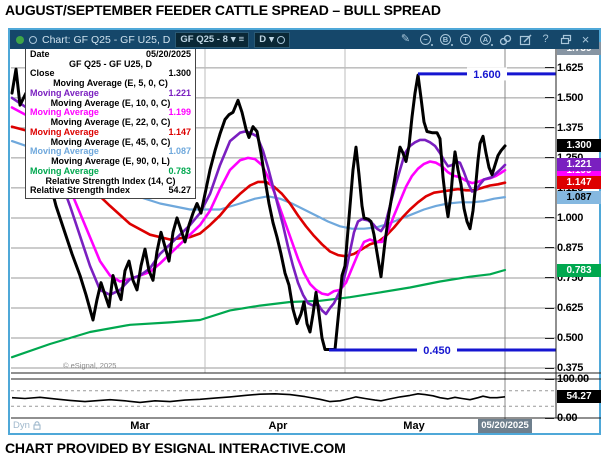  Describe the element at coordinates (110, 83) in the screenshot. I see `legend-row: Moving Average (E, 5, 0, C)` at that location.